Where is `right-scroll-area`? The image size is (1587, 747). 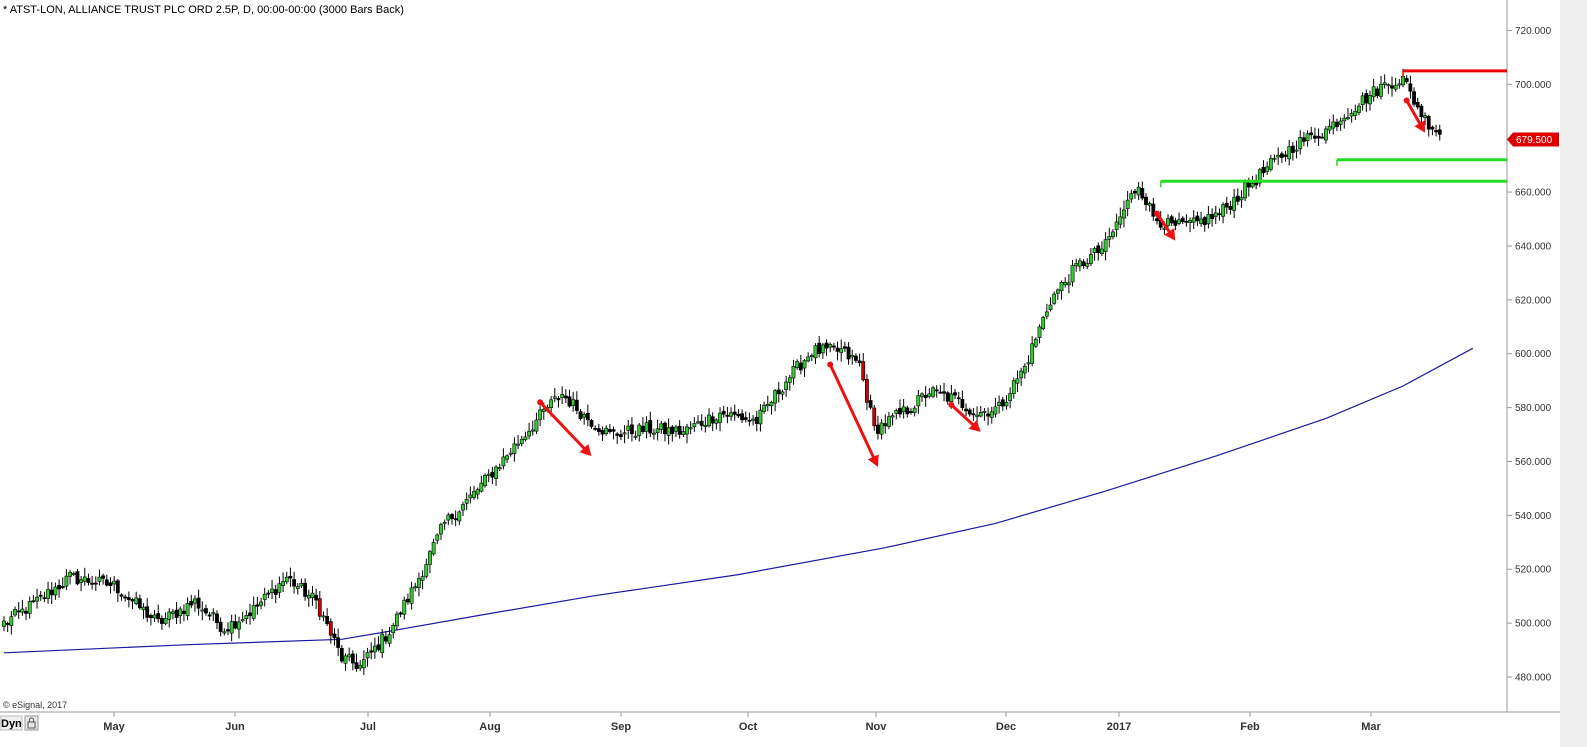
right-scroll-area is located at coordinates (1573, 373).